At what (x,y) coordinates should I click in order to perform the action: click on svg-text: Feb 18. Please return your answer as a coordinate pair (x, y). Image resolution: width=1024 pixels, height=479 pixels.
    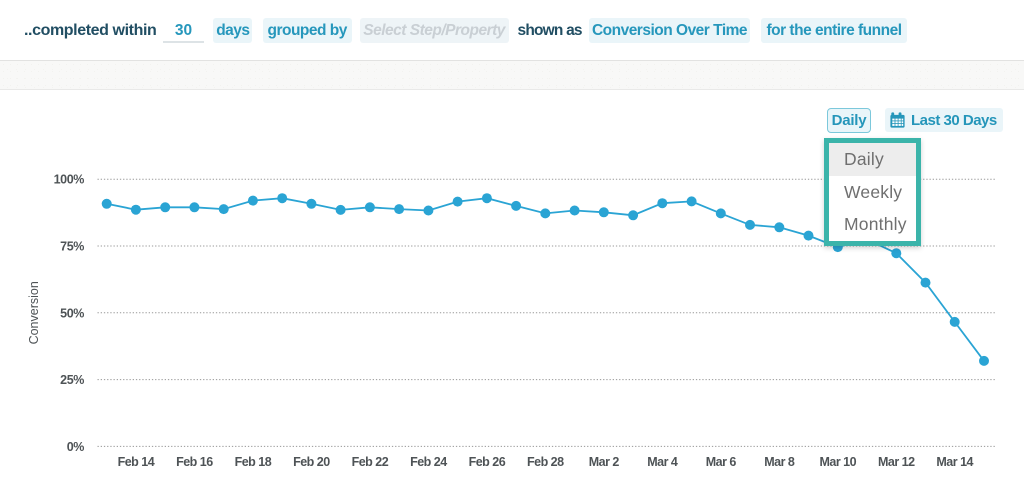
    Looking at the image, I should click on (253, 462).